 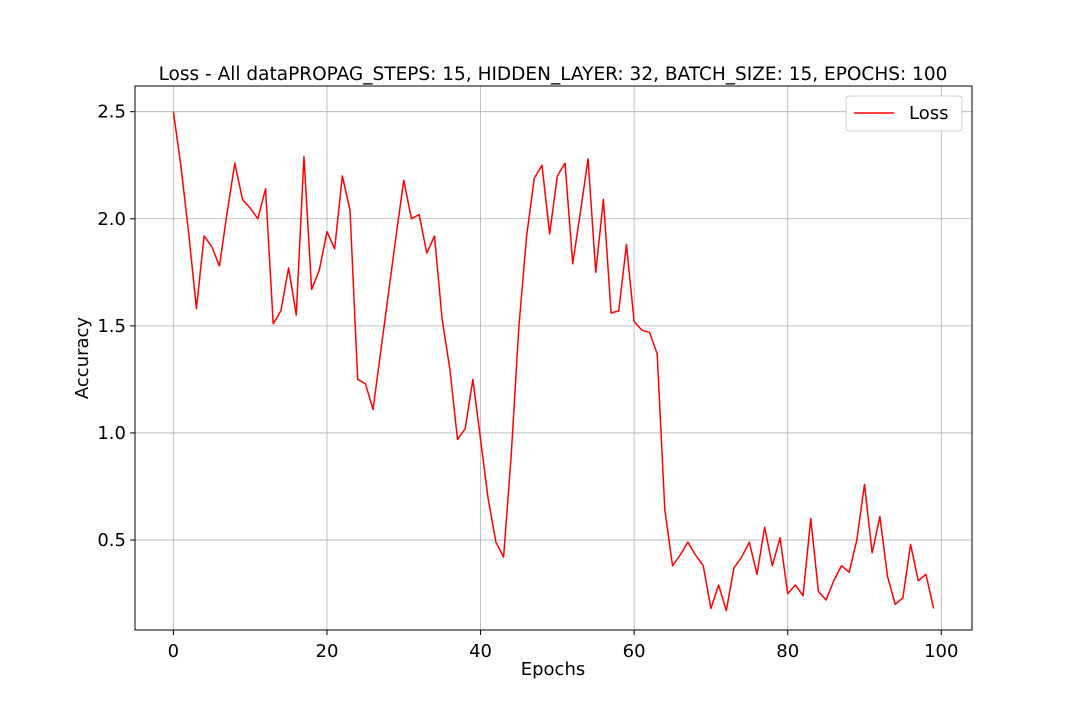 I want to click on legend-label-loss: Loss, so click(x=928, y=113).